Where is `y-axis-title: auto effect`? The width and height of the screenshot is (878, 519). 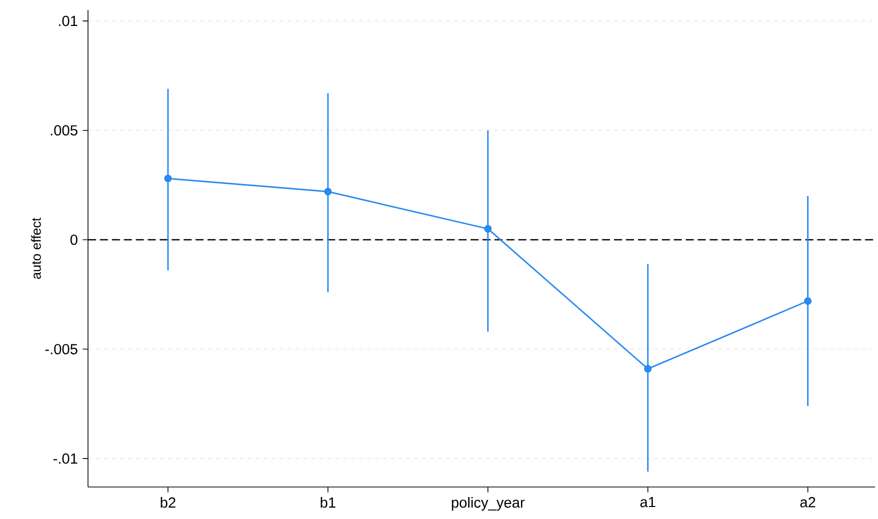 y-axis-title: auto effect is located at coordinates (36, 248).